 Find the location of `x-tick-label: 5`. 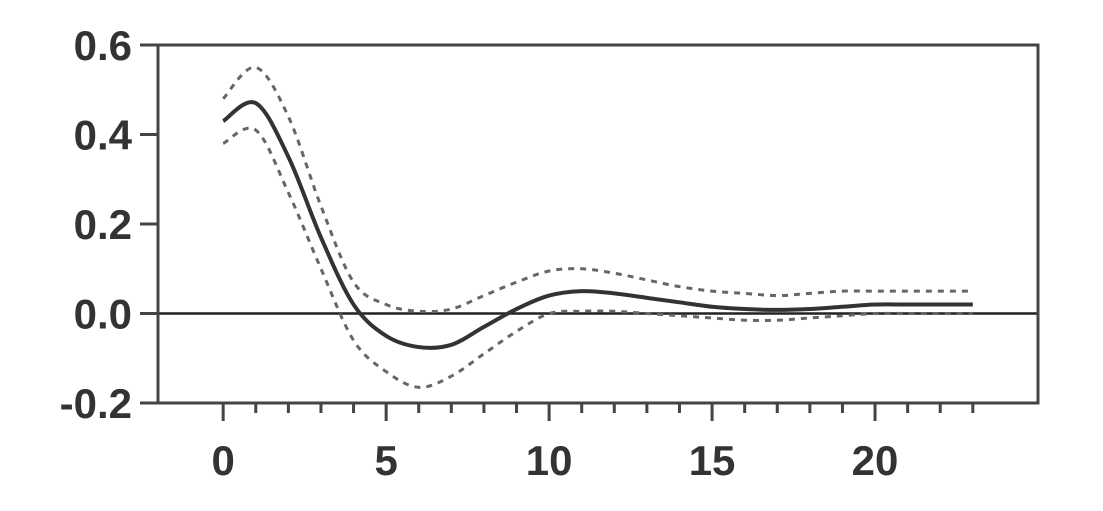

x-tick-label: 5 is located at coordinates (385, 460).